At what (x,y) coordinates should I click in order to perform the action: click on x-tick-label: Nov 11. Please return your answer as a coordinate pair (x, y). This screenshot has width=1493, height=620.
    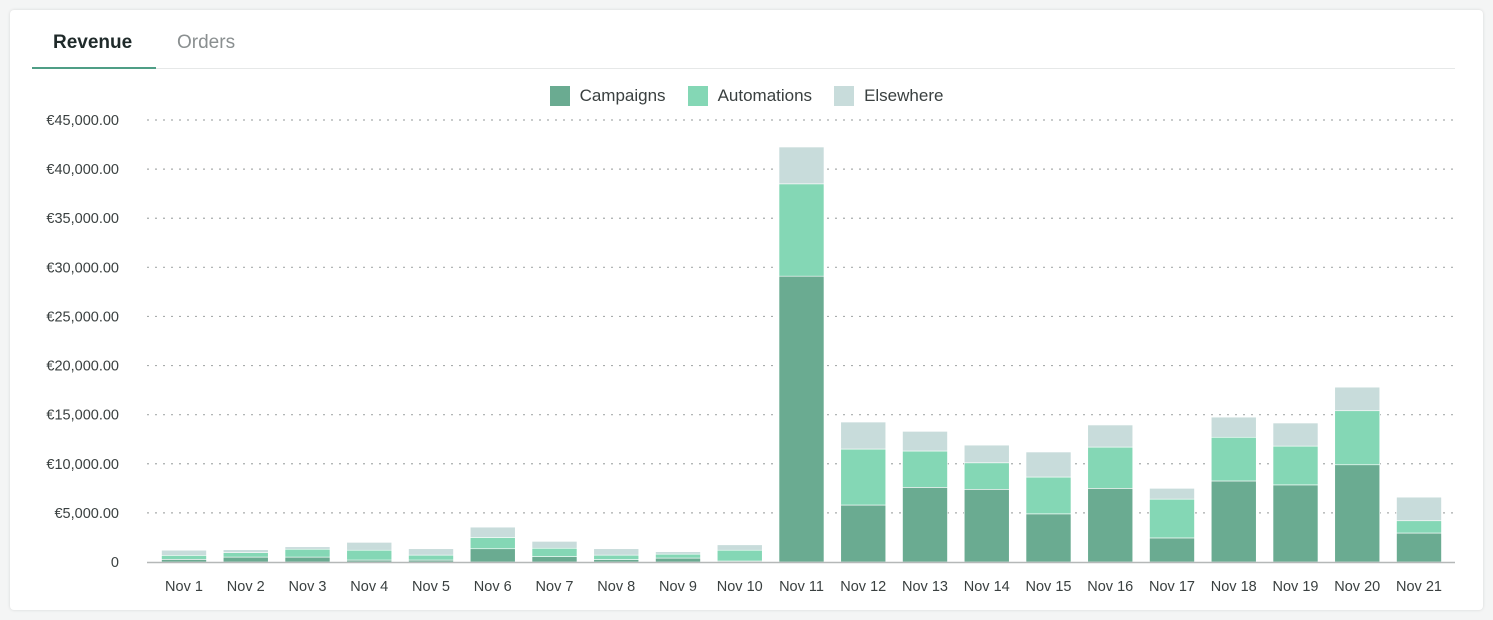
    Looking at the image, I should click on (801, 587).